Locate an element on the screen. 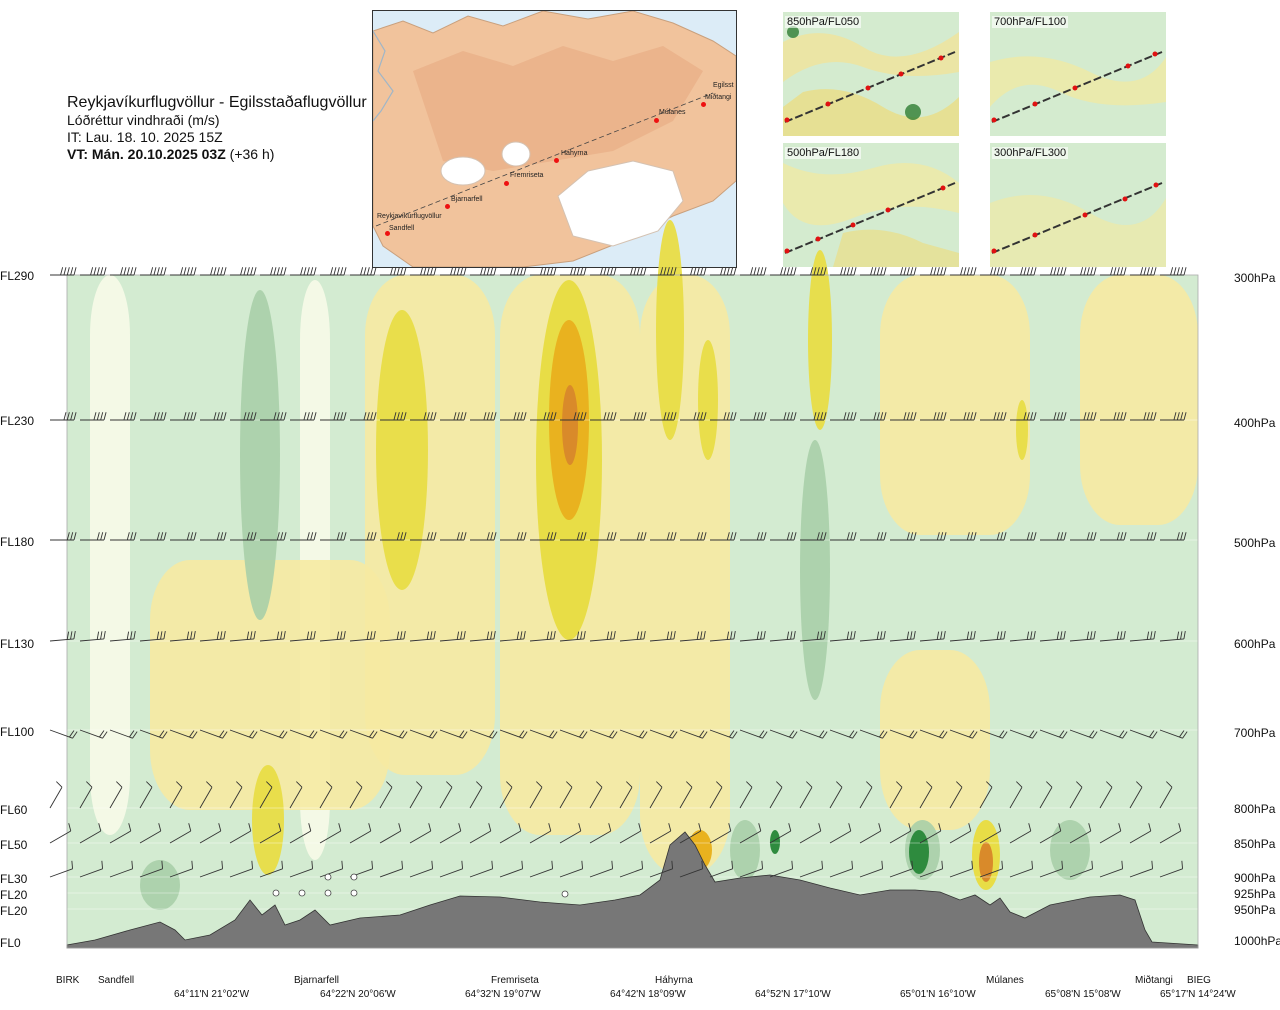 The width and height of the screenshot is (1280, 1010). fl-label: FL130 is located at coordinates (17, 644).